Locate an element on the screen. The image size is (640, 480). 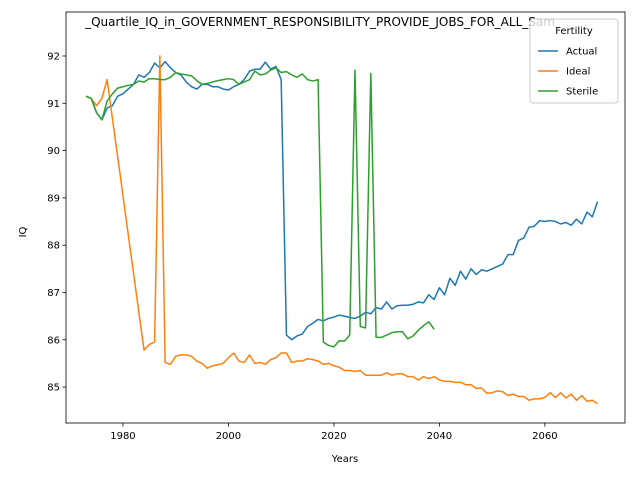
x-tick-label: 2000 is located at coordinates (228, 436).